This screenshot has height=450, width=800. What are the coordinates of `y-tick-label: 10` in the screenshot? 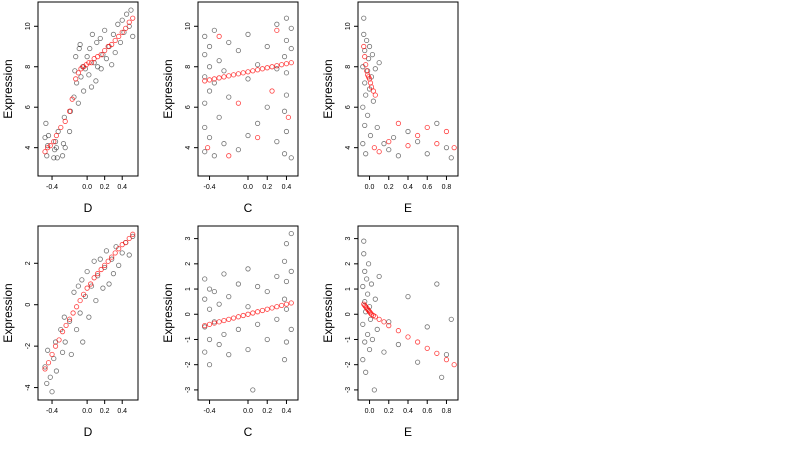 It's located at (348, 26).